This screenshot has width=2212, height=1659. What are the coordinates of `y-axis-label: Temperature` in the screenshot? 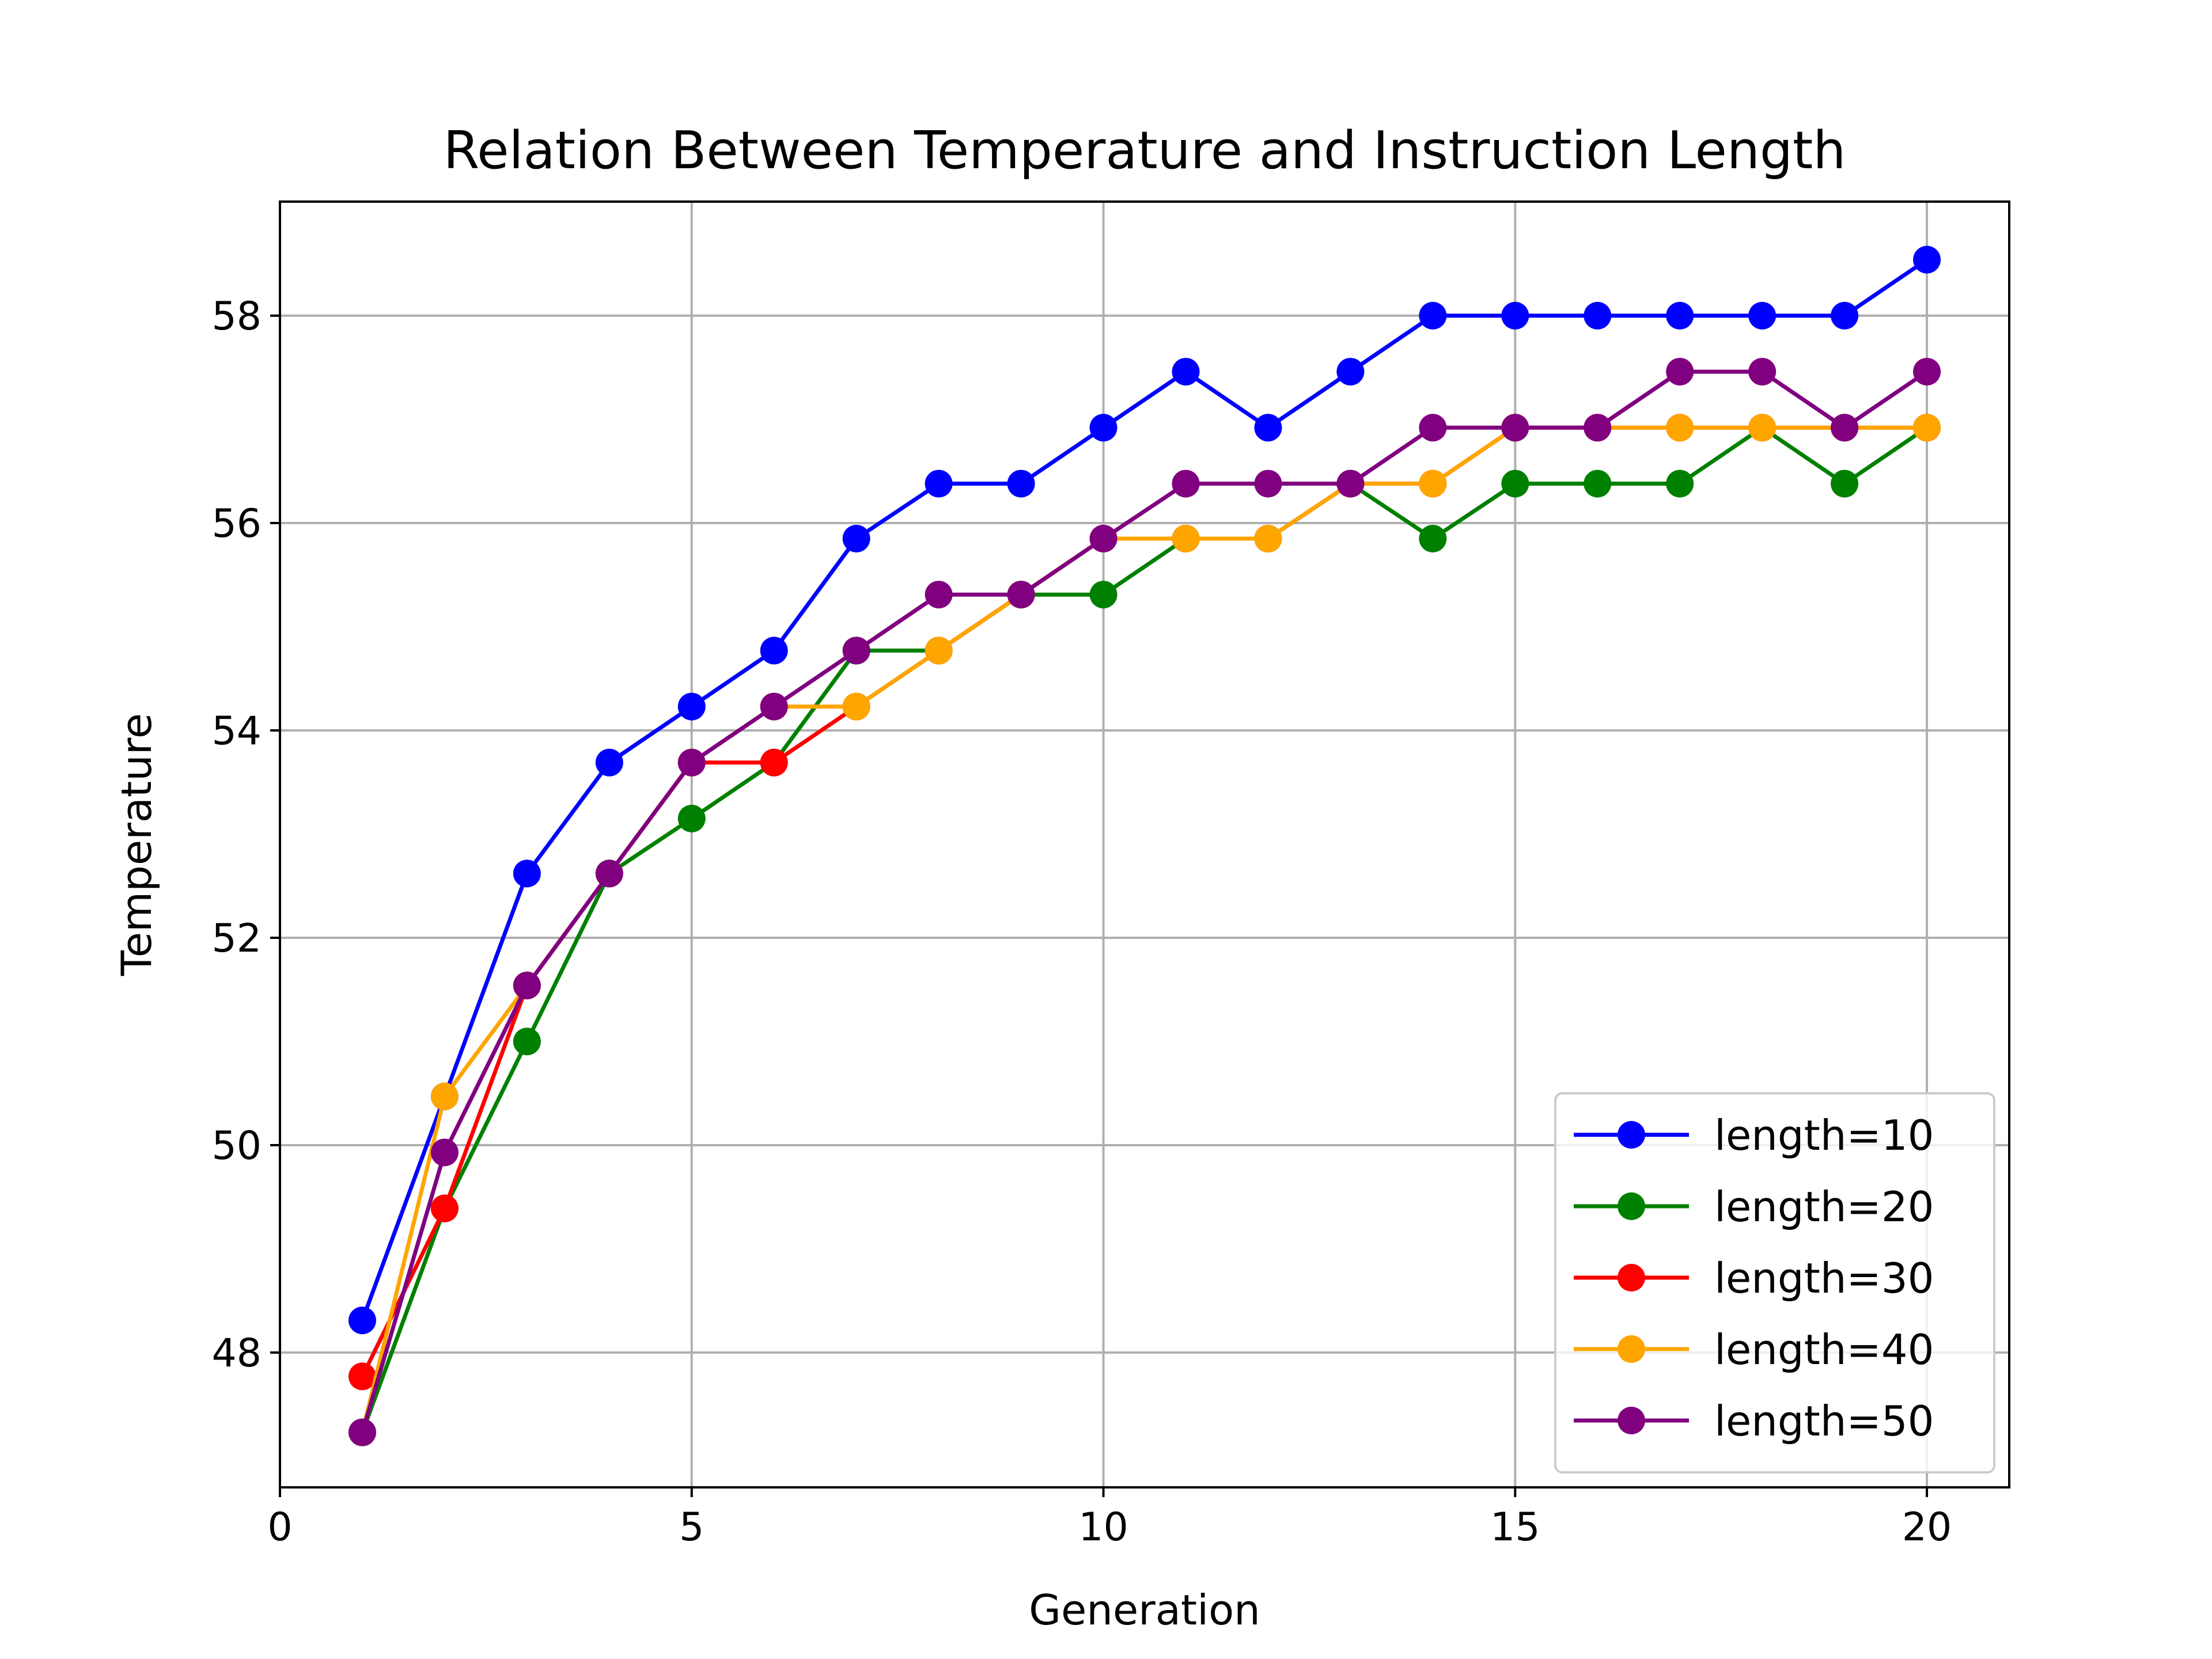 It's located at (136, 844).